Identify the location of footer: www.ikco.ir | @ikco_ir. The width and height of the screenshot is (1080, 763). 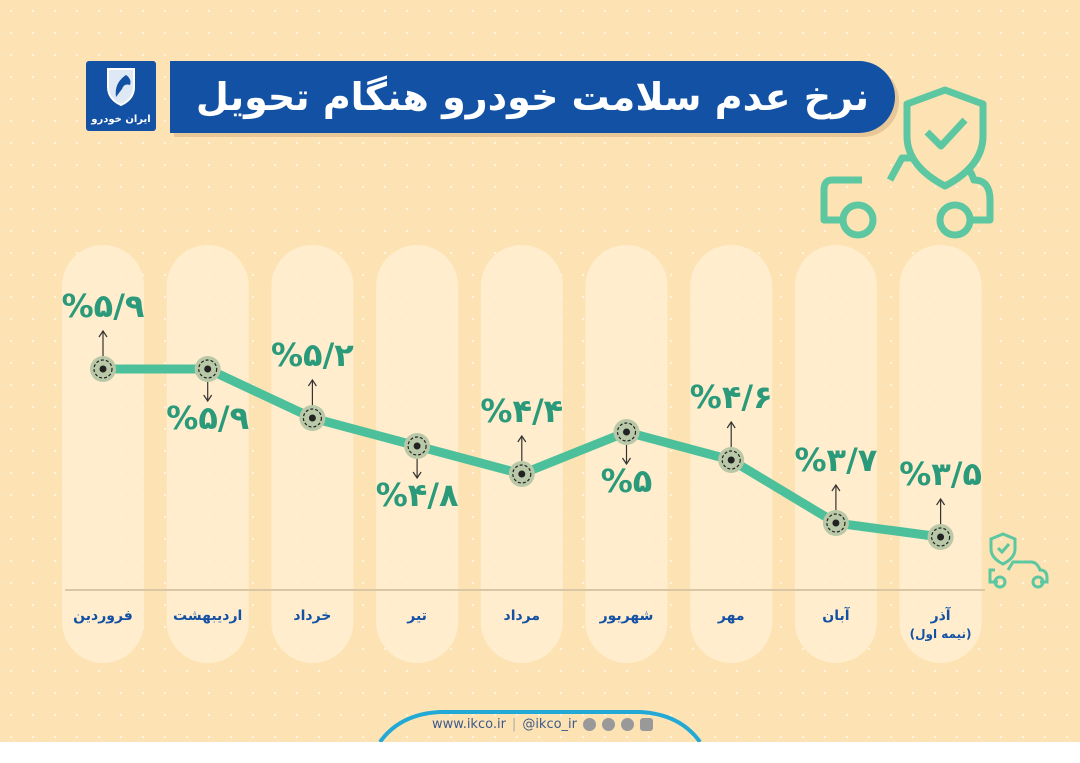
(542, 724).